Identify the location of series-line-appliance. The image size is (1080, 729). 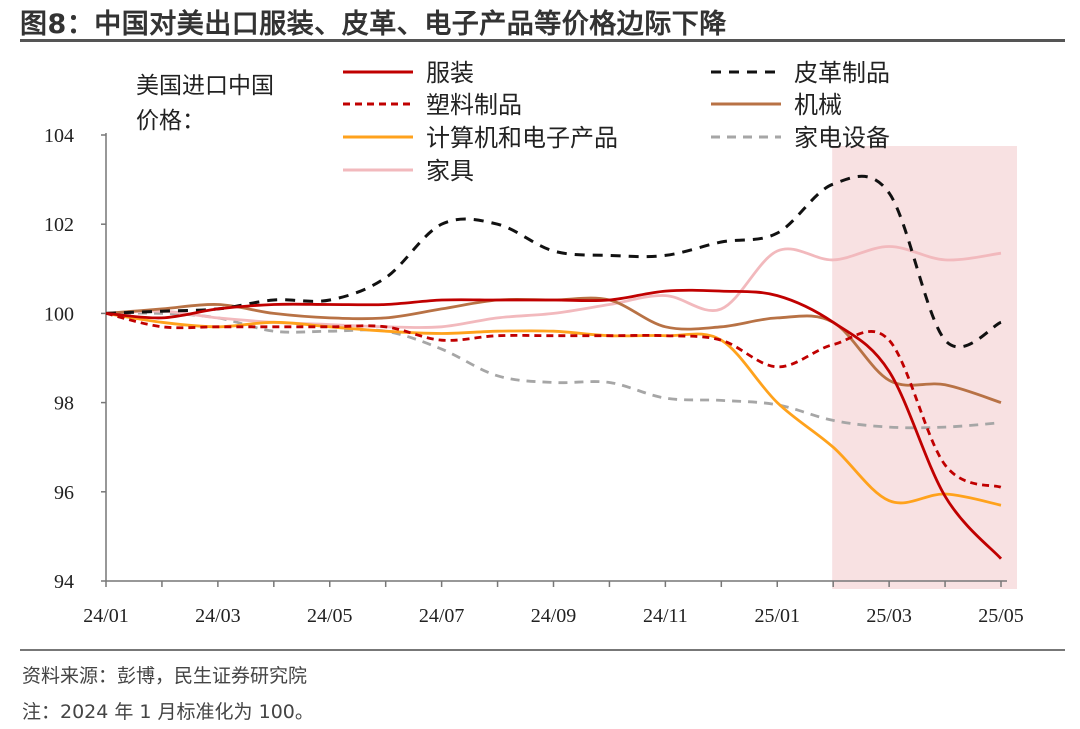
(553, 370).